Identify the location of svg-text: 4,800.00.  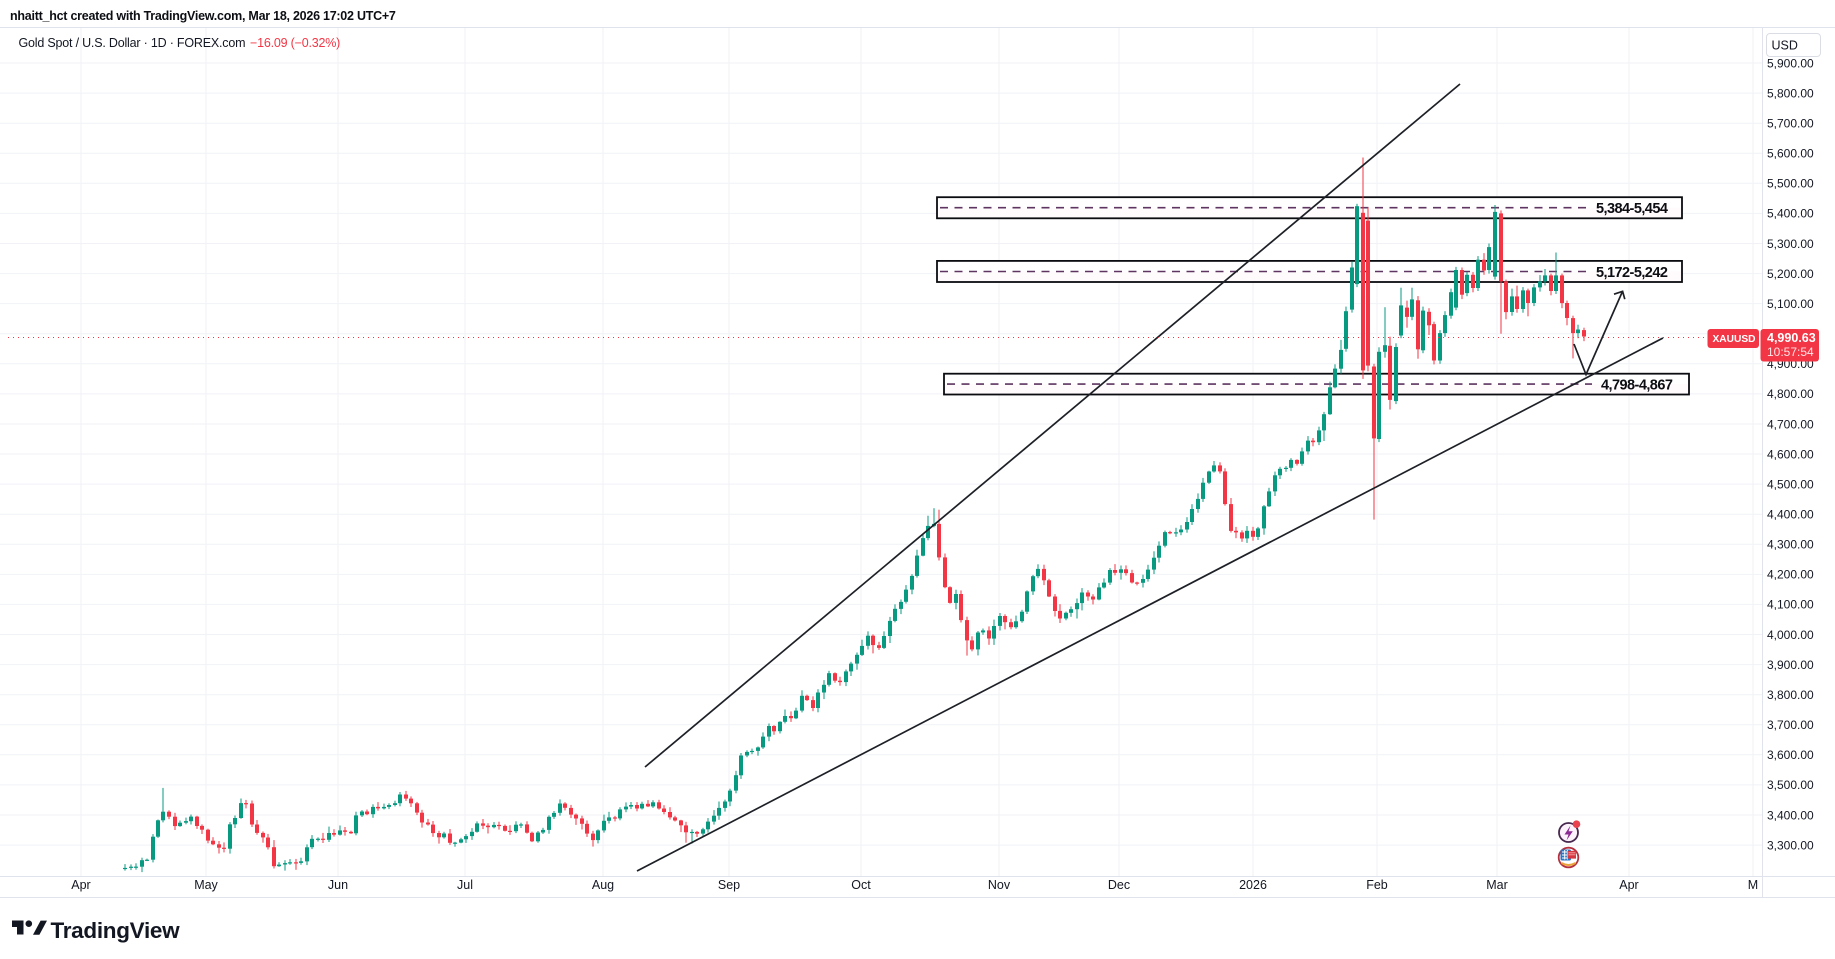
(1790, 394).